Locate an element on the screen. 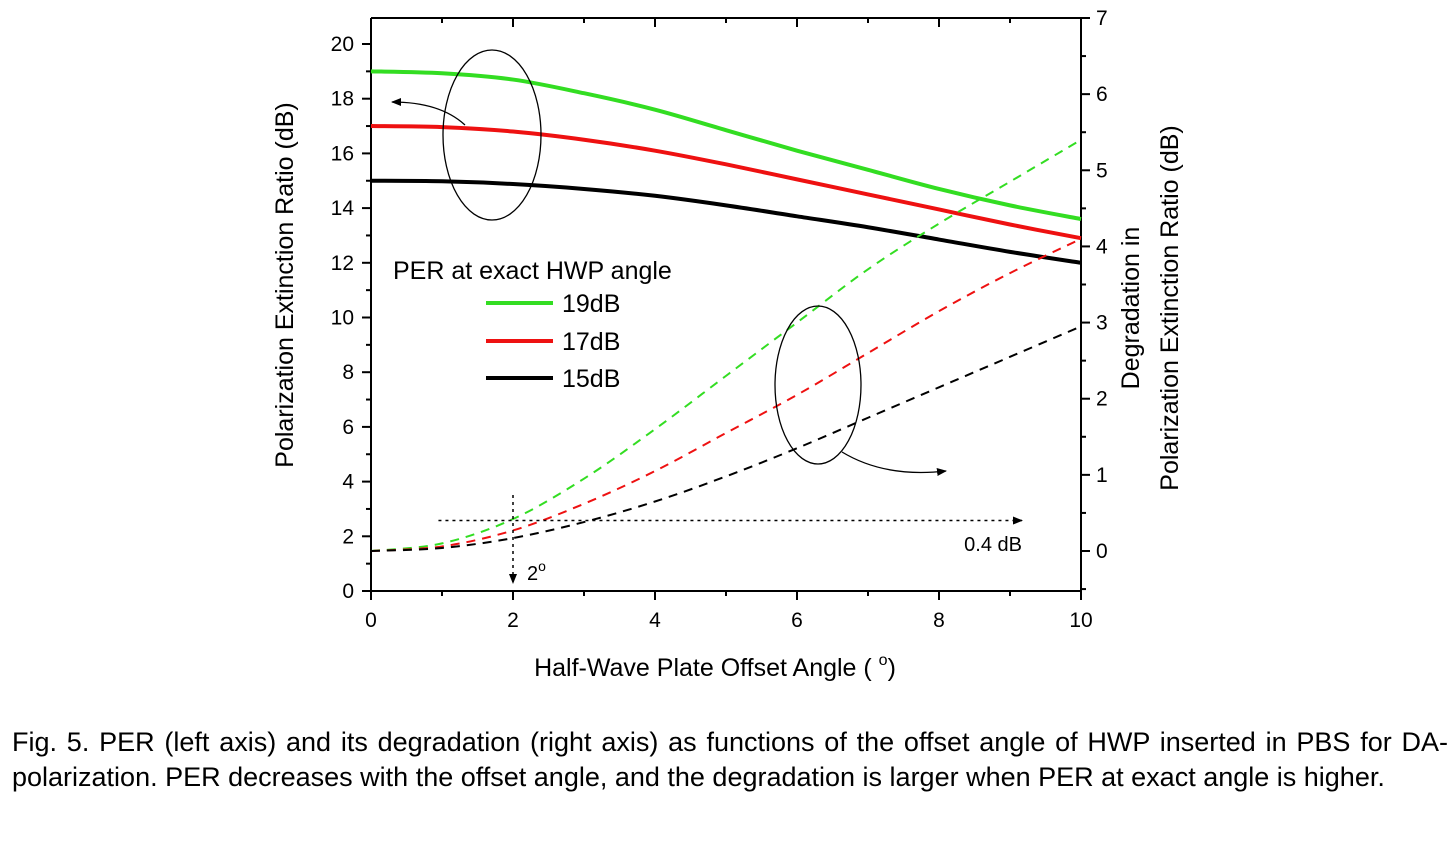  legend-label-19db: 19dB is located at coordinates (591, 304).